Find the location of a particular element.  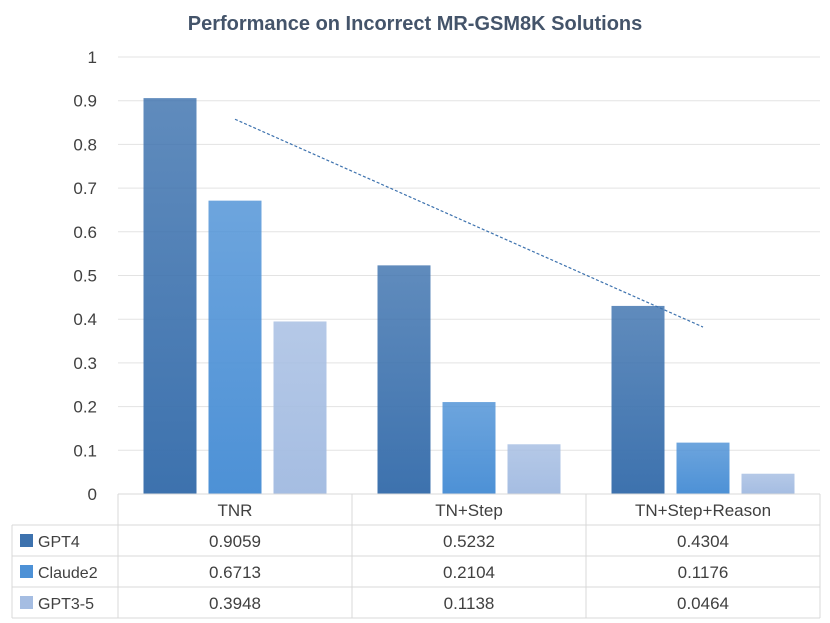

y-tick-label: 0.5 is located at coordinates (85, 276).